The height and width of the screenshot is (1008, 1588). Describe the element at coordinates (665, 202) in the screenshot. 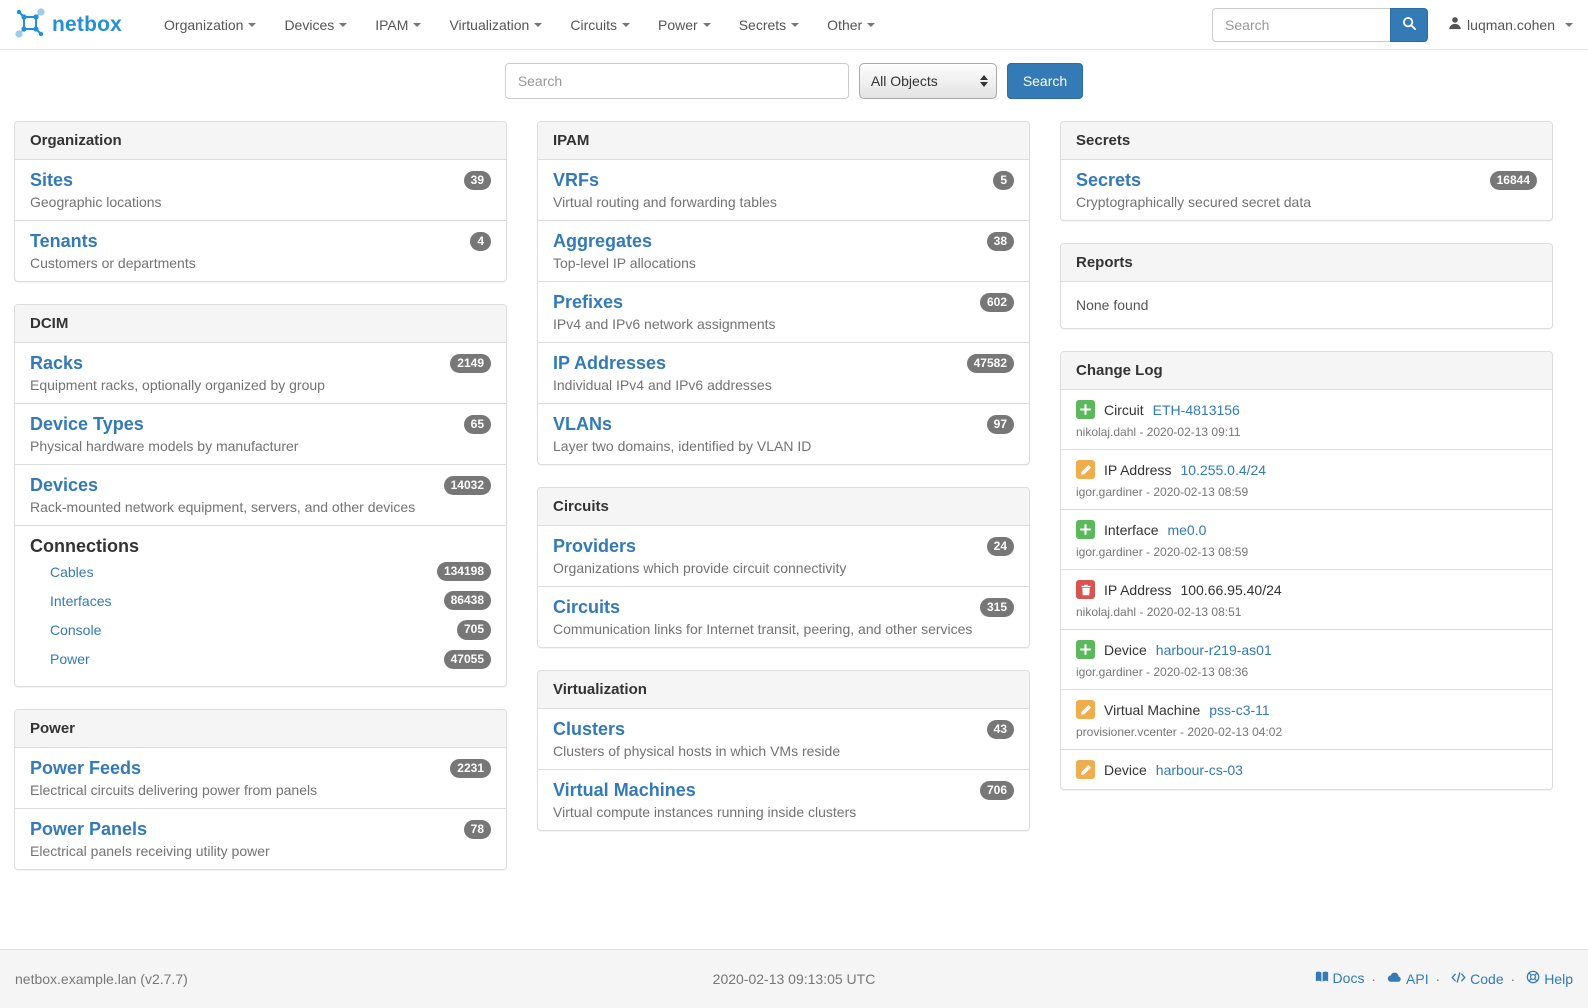

I see `item-description: Virtual routing and forwarding tables` at that location.